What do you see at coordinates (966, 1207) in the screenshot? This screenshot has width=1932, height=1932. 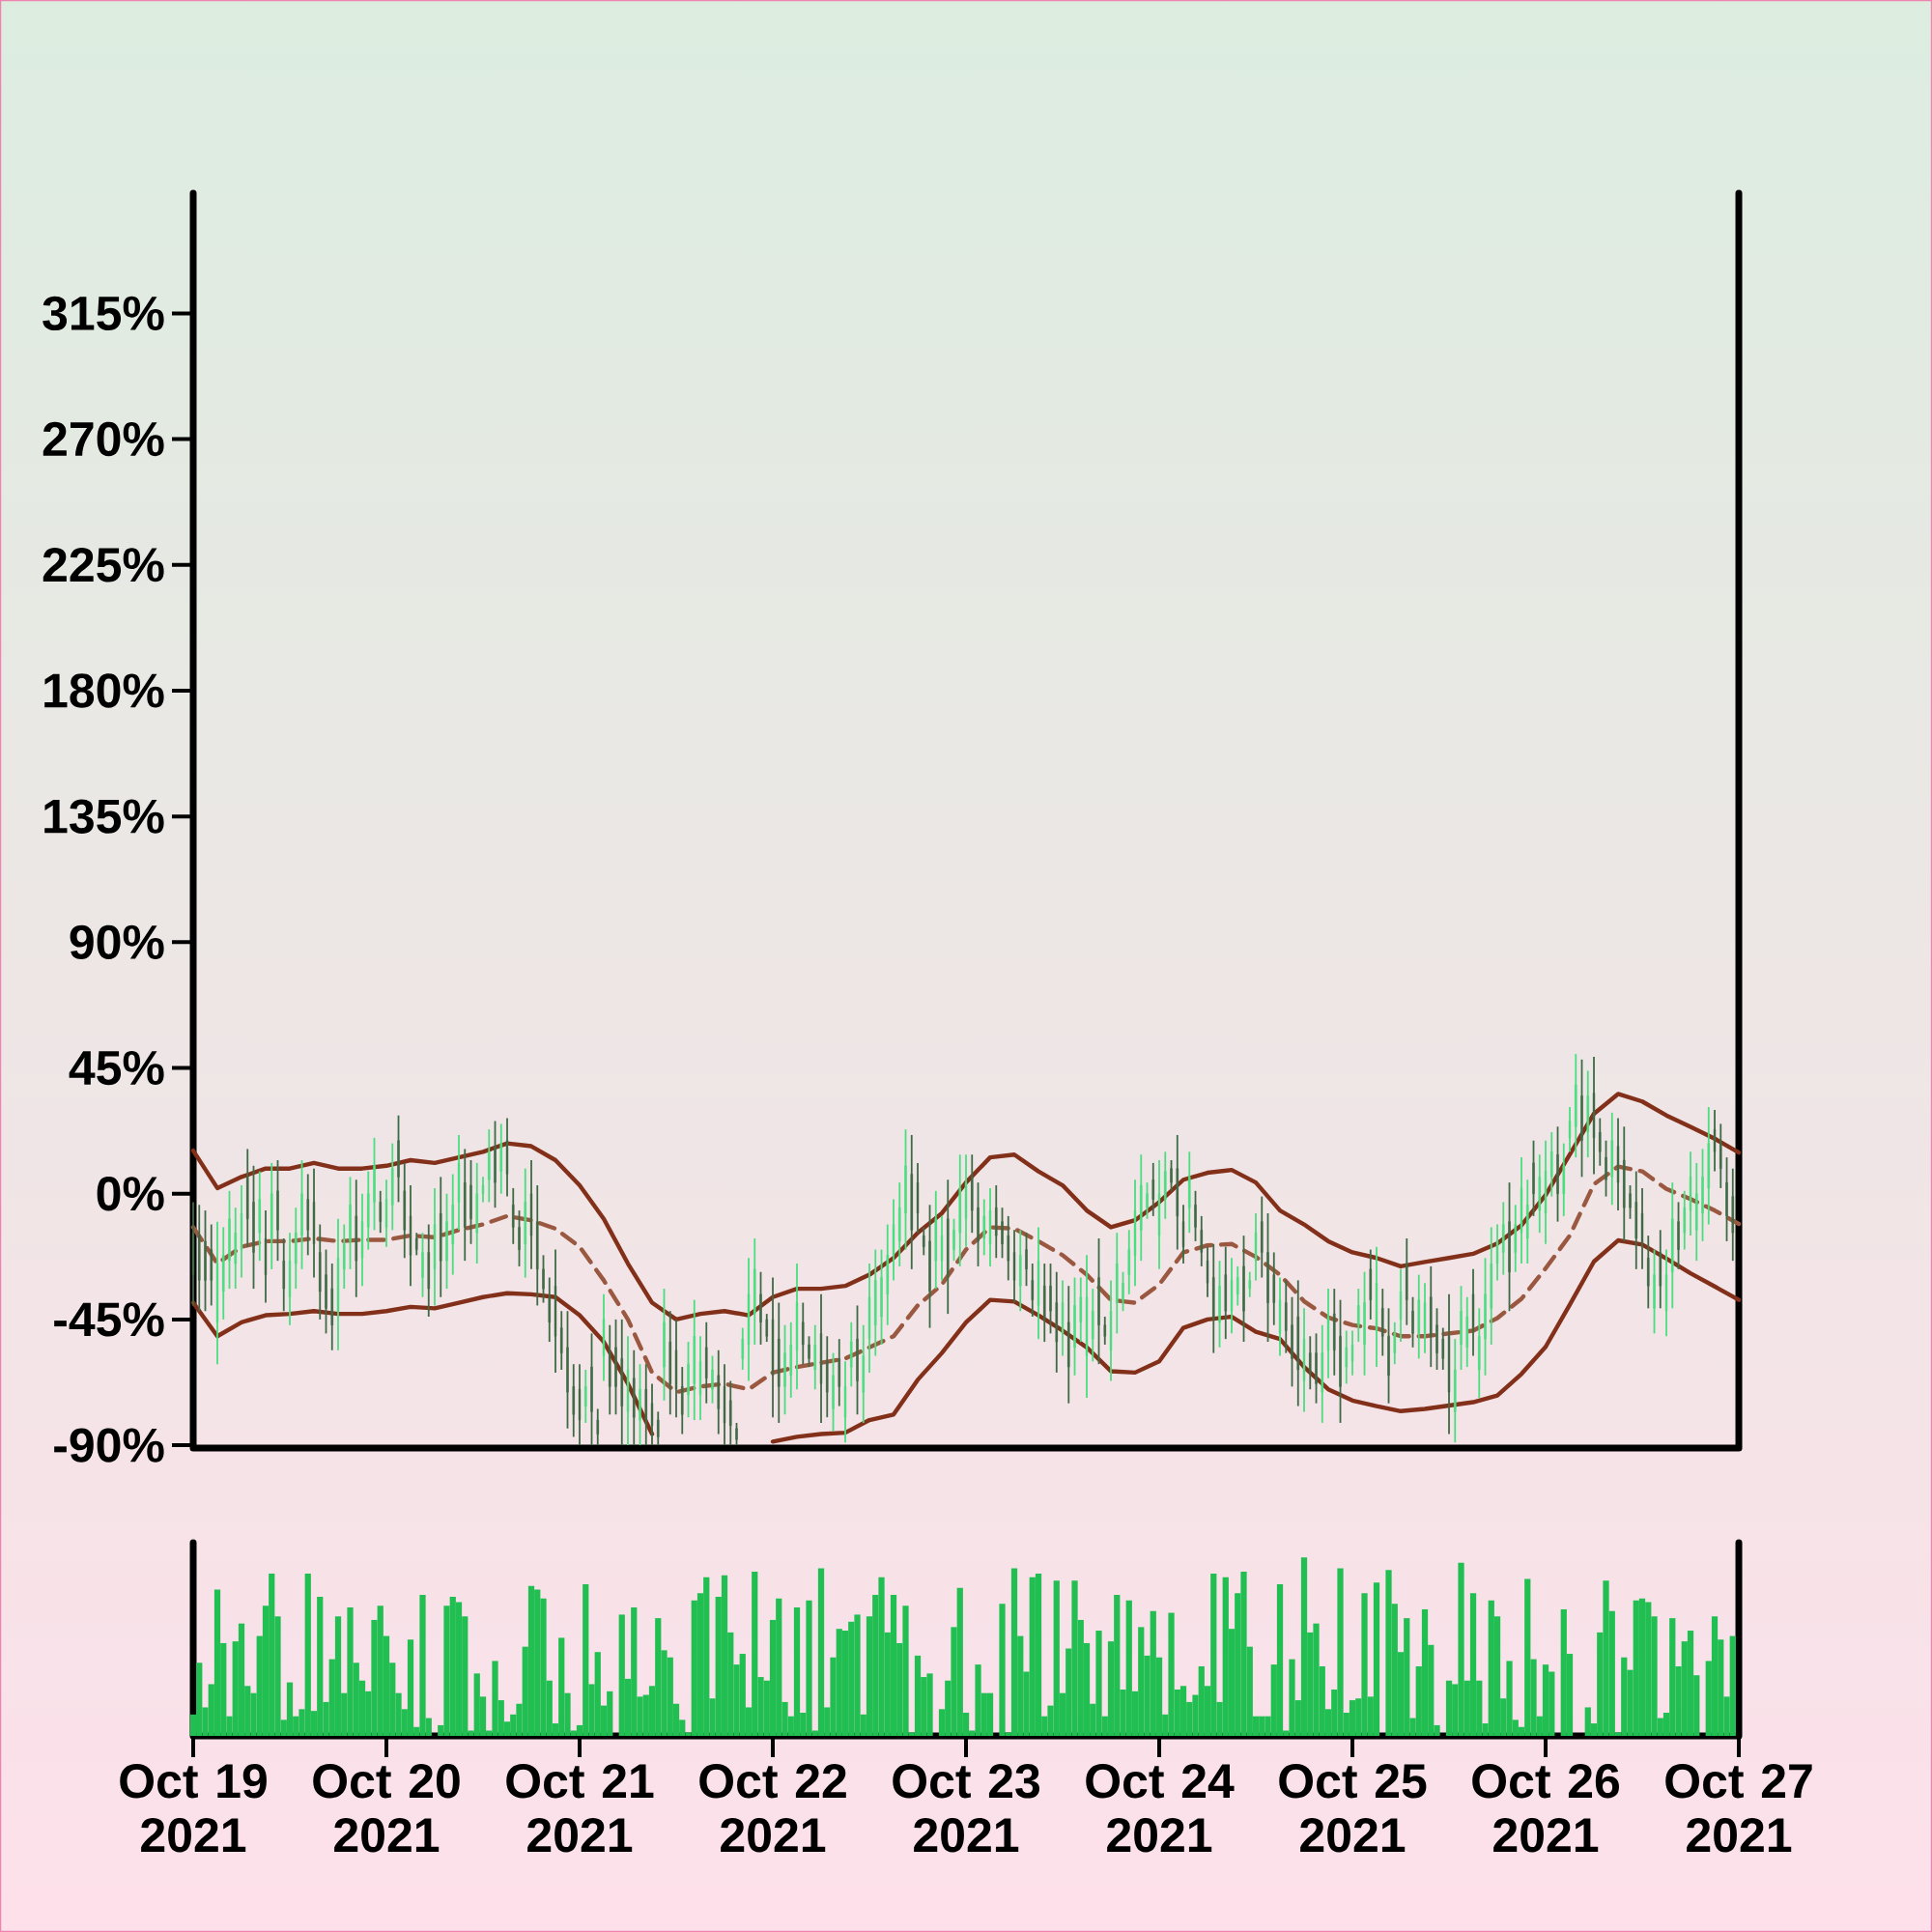 I see `line-series` at bounding box center [966, 1207].